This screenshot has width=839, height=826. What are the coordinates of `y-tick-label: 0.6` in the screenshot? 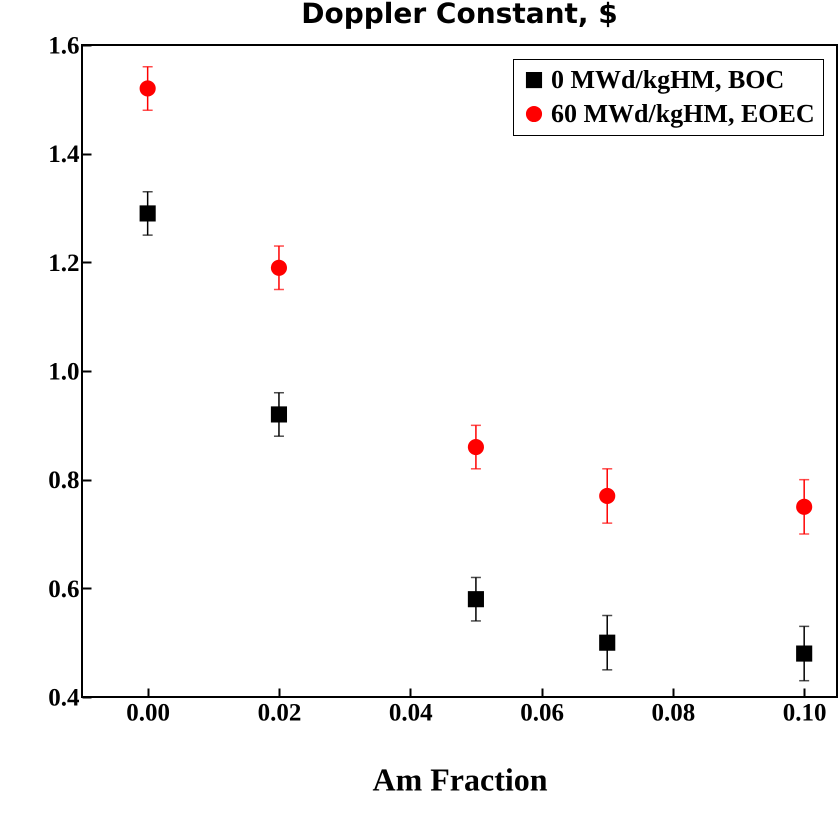 It's located at (64, 589).